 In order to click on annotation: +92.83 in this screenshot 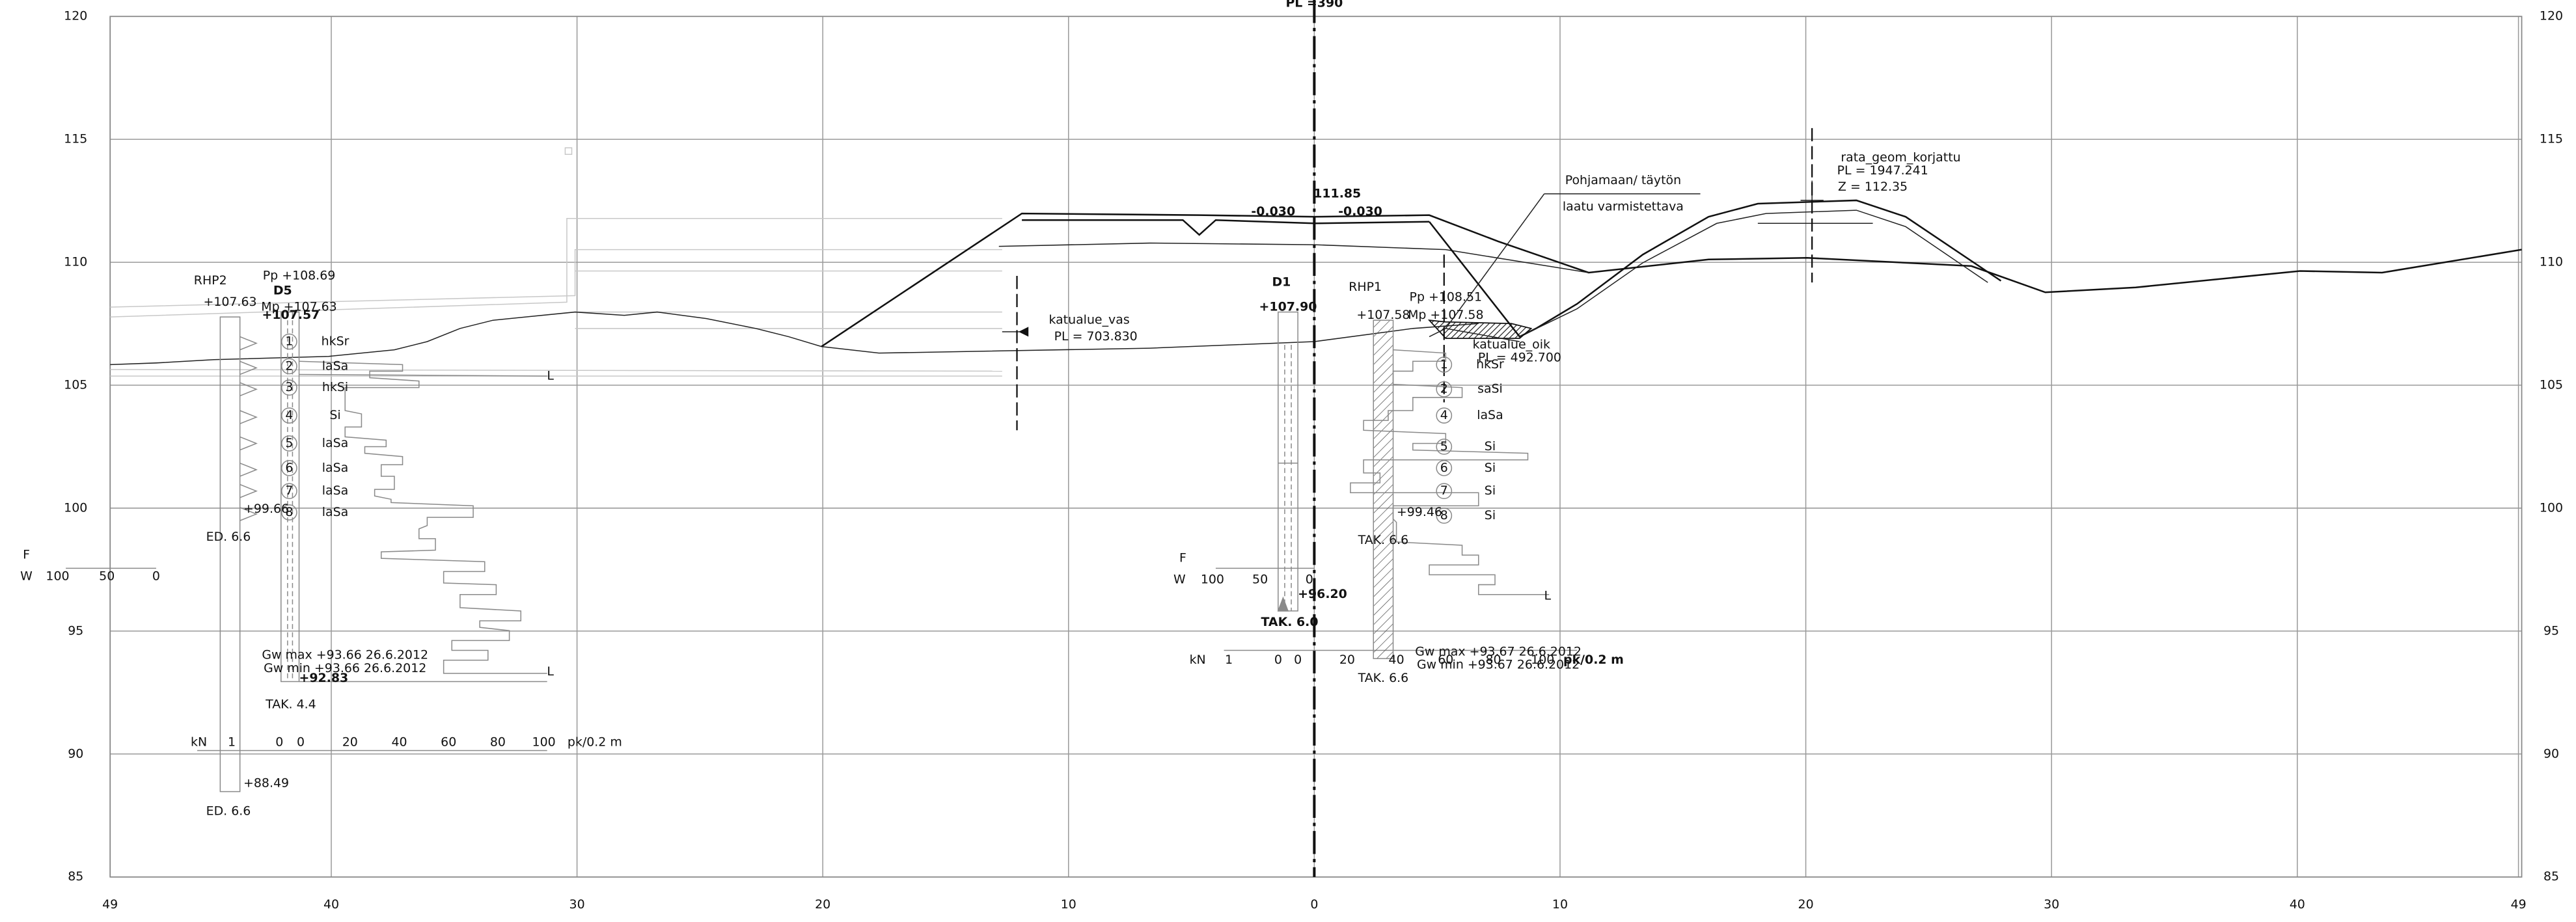, I will do `click(324, 678)`.